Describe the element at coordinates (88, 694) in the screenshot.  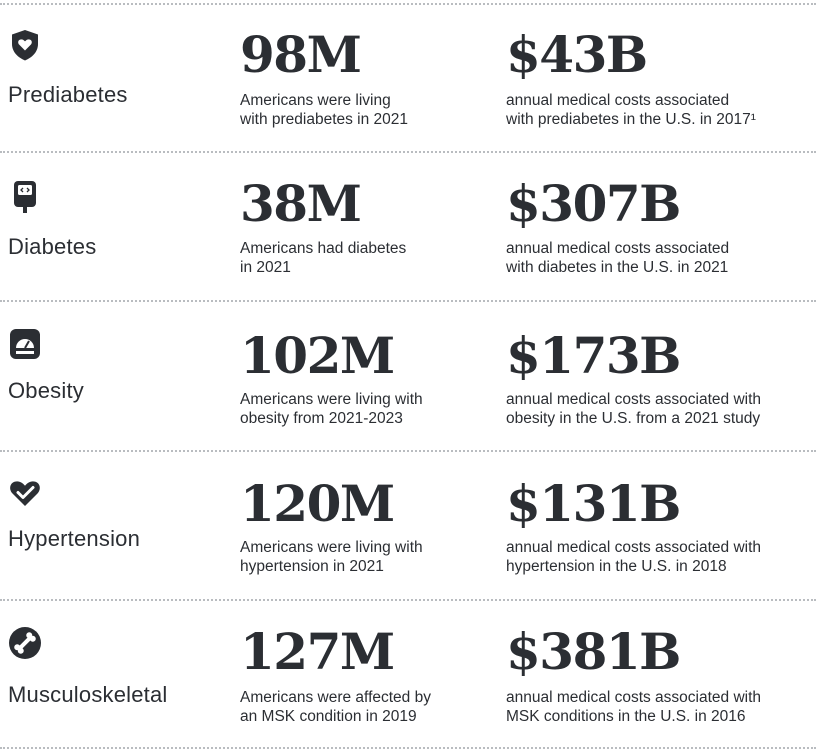
I see `condition-name: Musculoskeletal` at that location.